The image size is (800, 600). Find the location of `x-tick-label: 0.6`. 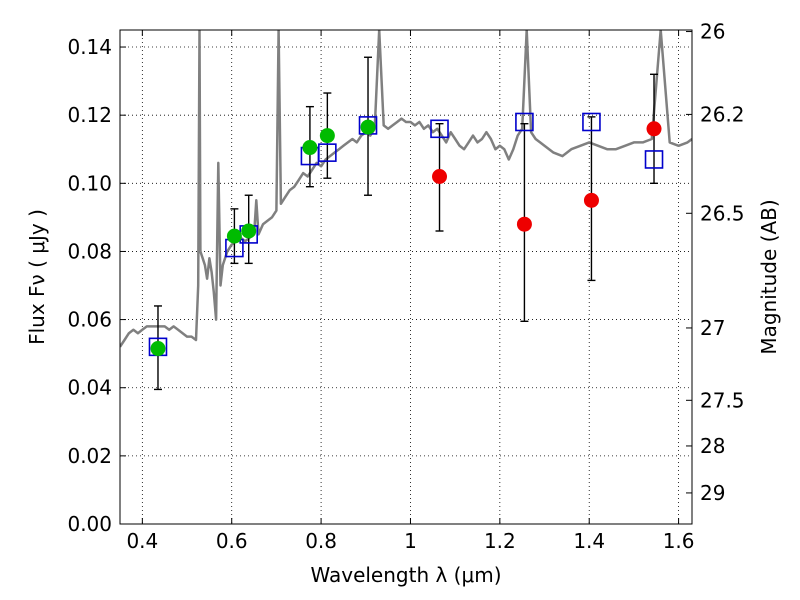

x-tick-label: 0.6 is located at coordinates (232, 541).